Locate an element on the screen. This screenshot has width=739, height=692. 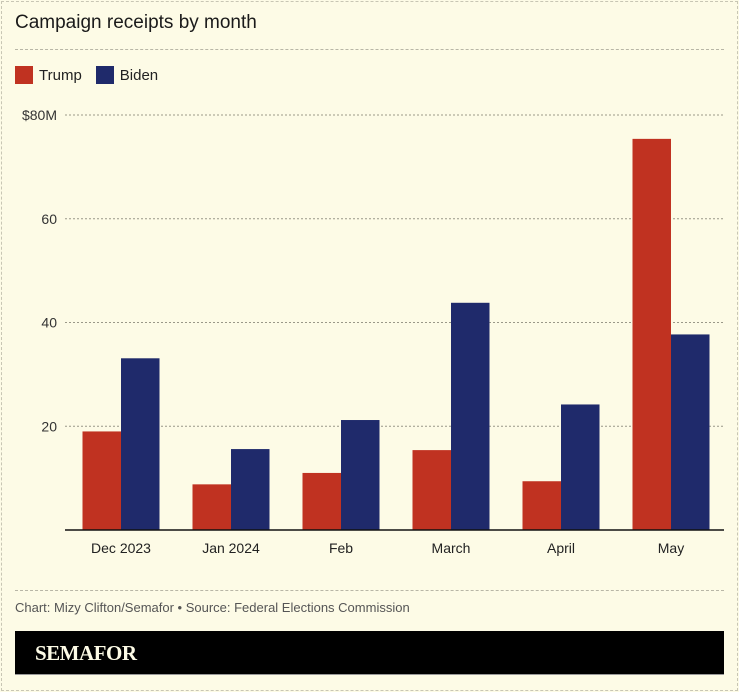
legend-swatch-trump is located at coordinates (24, 75).